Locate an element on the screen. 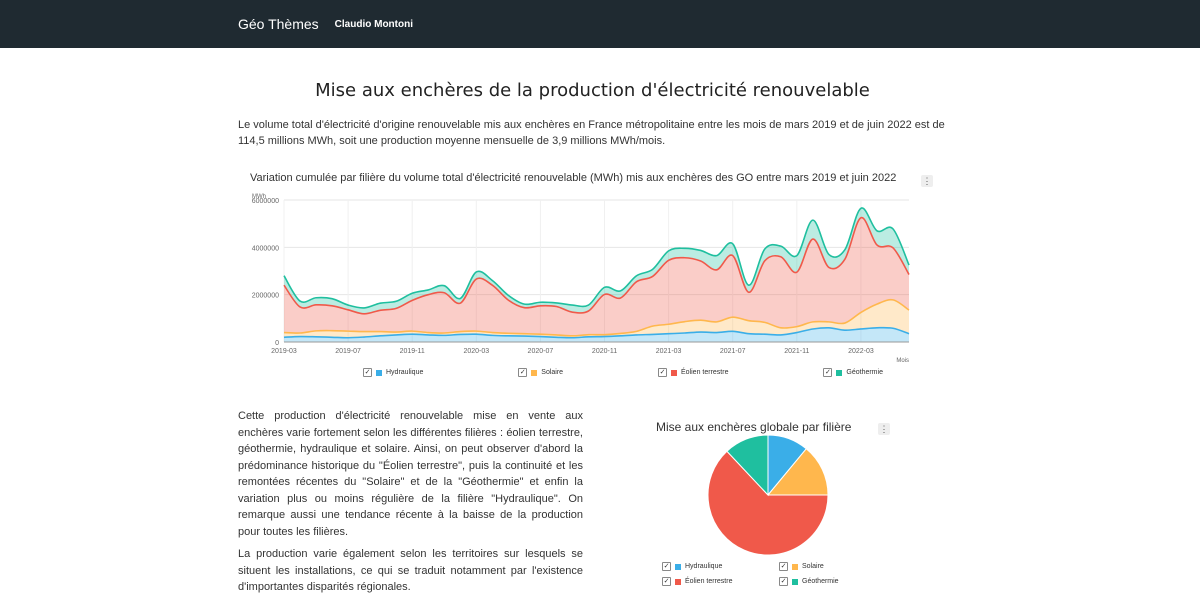 This screenshot has height=611, width=1200. x-tick-label: 2020-03 is located at coordinates (476, 351).